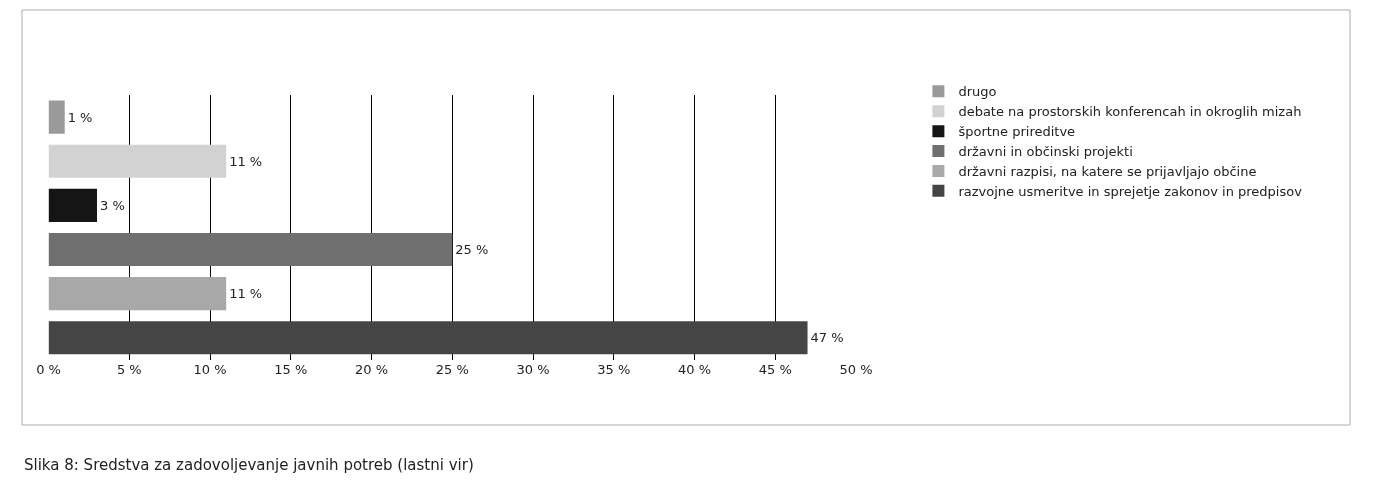 This screenshot has height=502, width=1377. What do you see at coordinates (48, 369) in the screenshot?
I see `x-tick-label: 0 %` at bounding box center [48, 369].